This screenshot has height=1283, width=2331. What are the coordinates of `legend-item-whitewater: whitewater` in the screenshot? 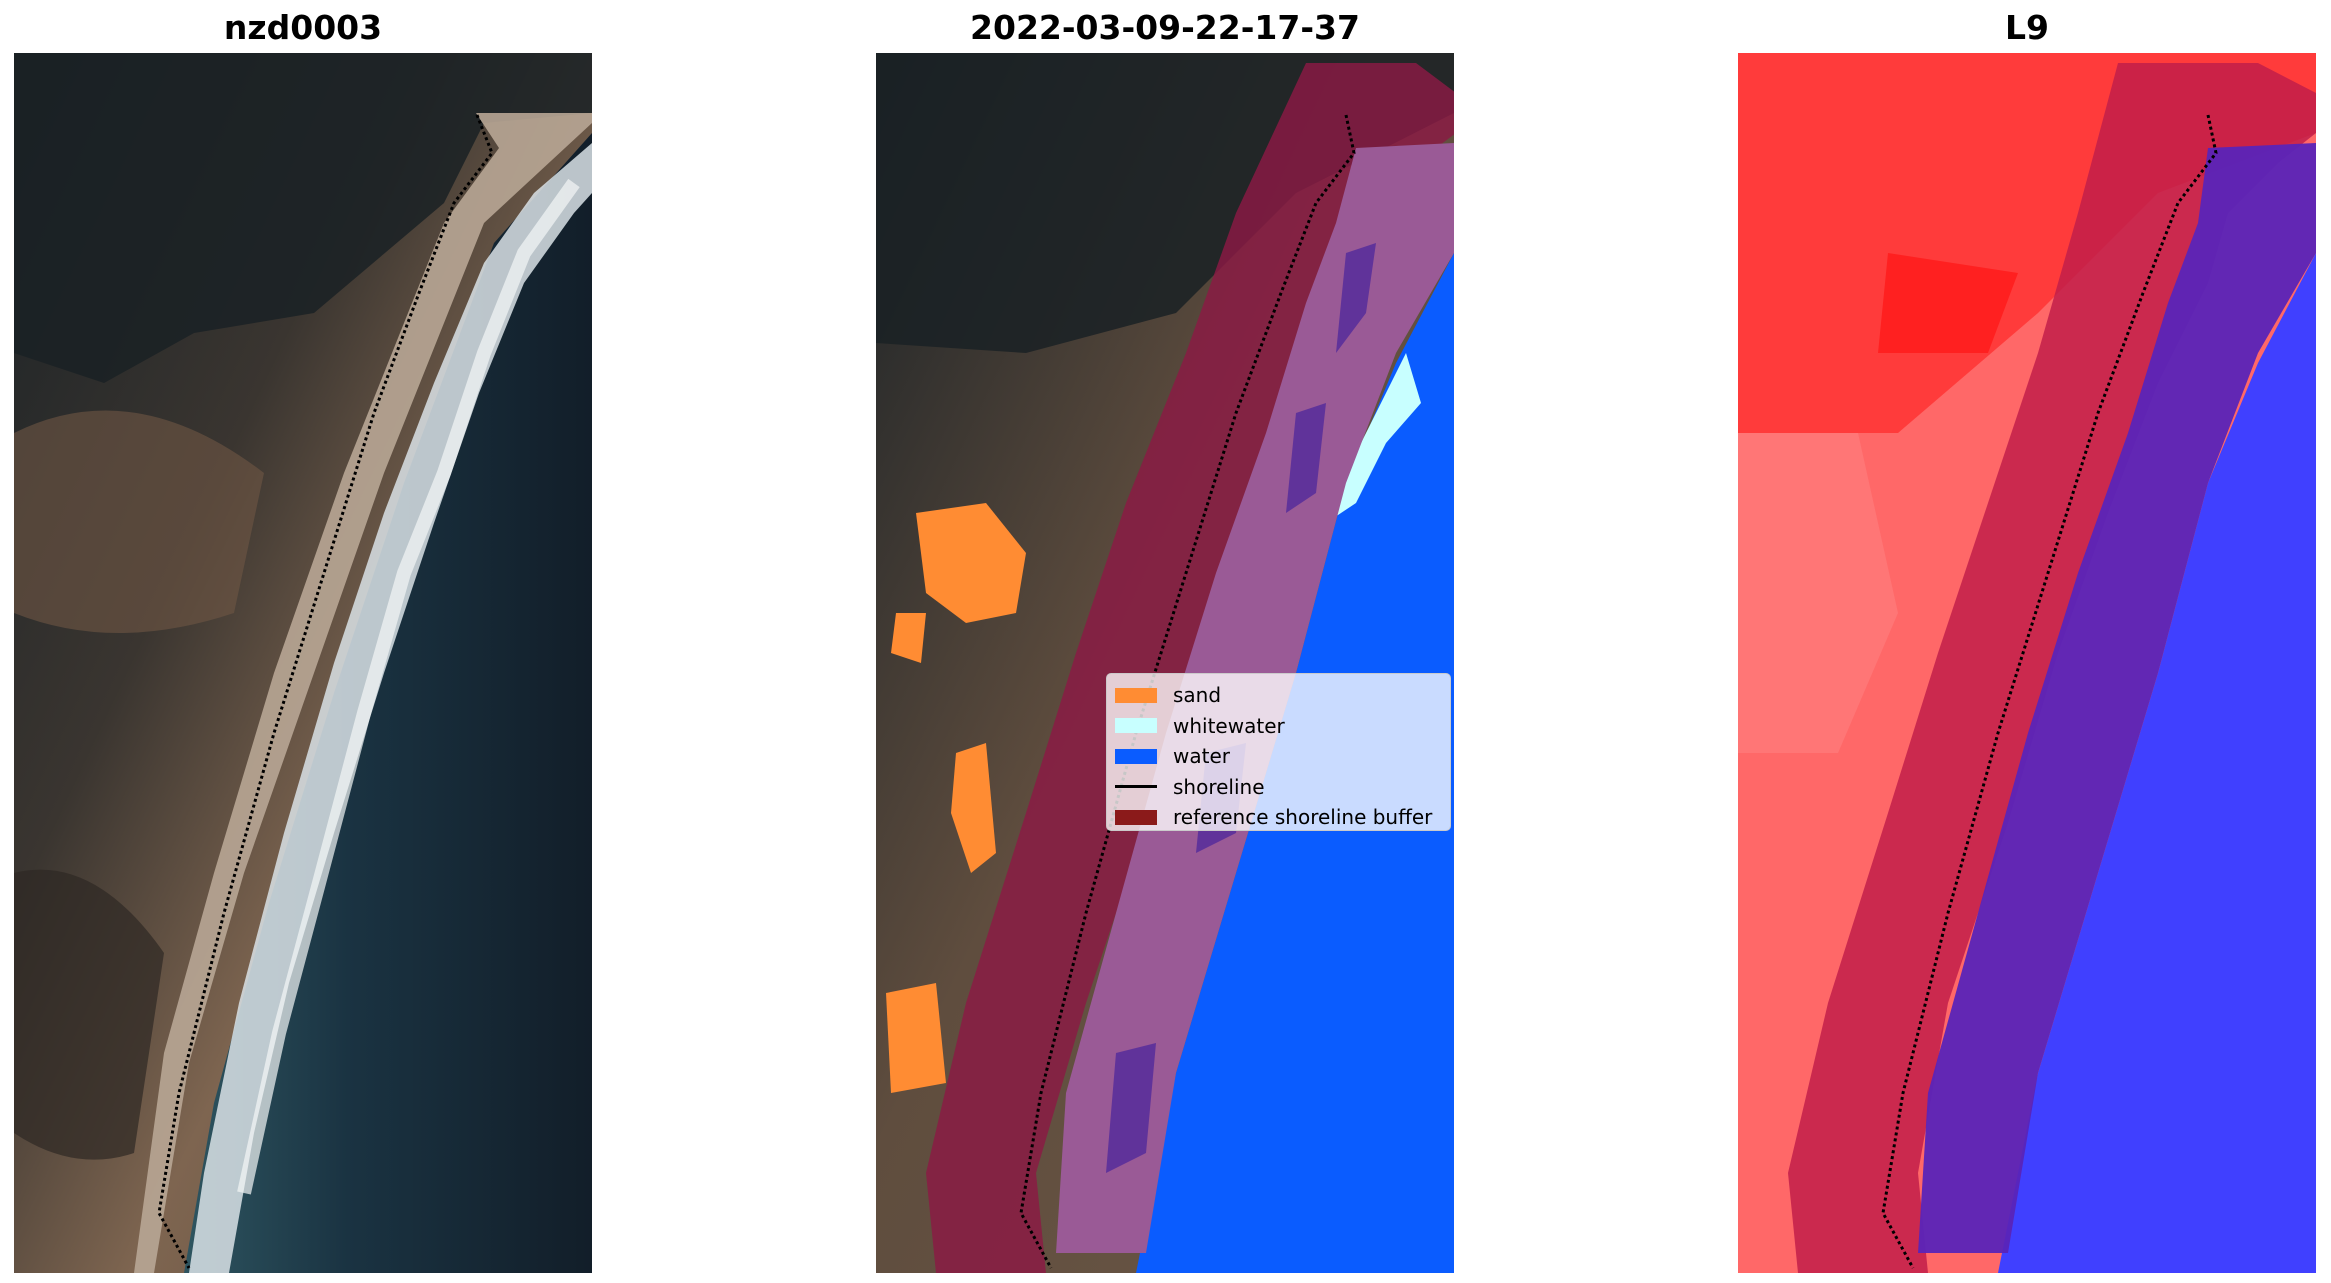 It's located at (1278, 726).